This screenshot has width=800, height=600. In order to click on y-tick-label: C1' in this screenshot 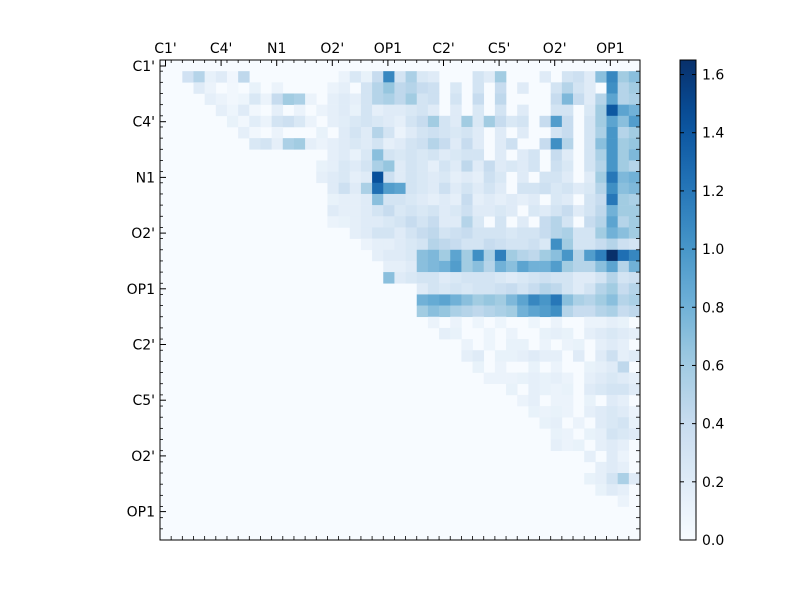, I will do `click(143, 67)`.